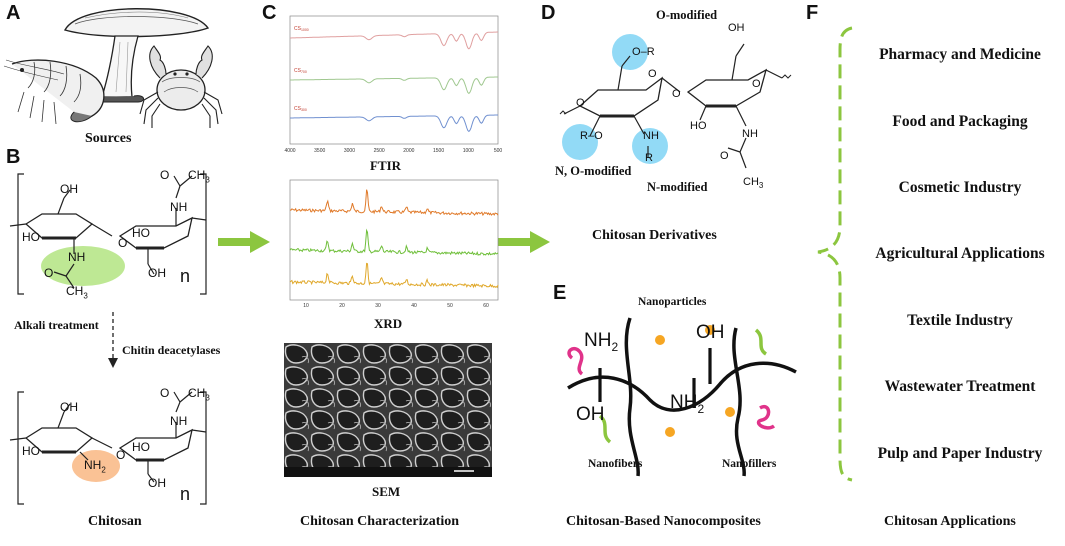 The image size is (1065, 546). What do you see at coordinates (199, 176) in the screenshot?
I see `chitin-ch3-top-label: CH3` at bounding box center [199, 176].